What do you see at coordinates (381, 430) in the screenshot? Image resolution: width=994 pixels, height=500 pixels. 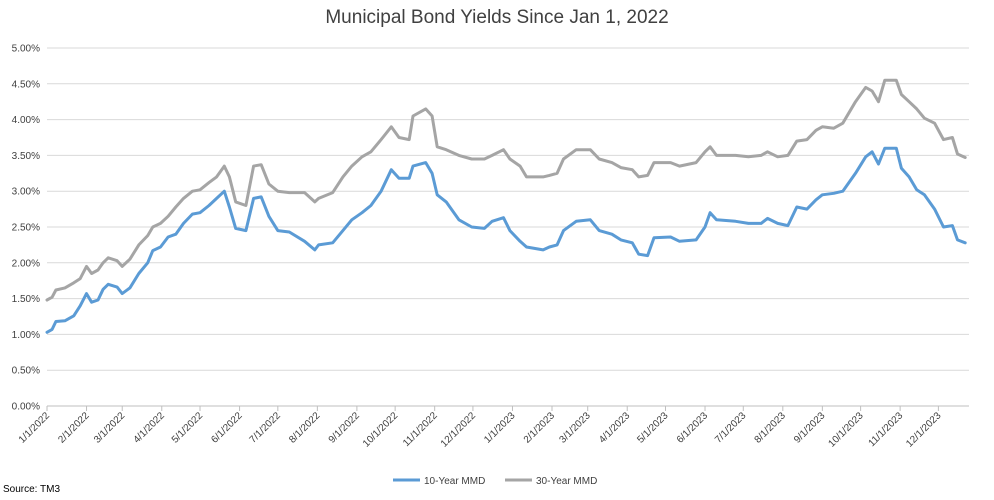 I see `x-tick-label: 10/1/2022` at bounding box center [381, 430].